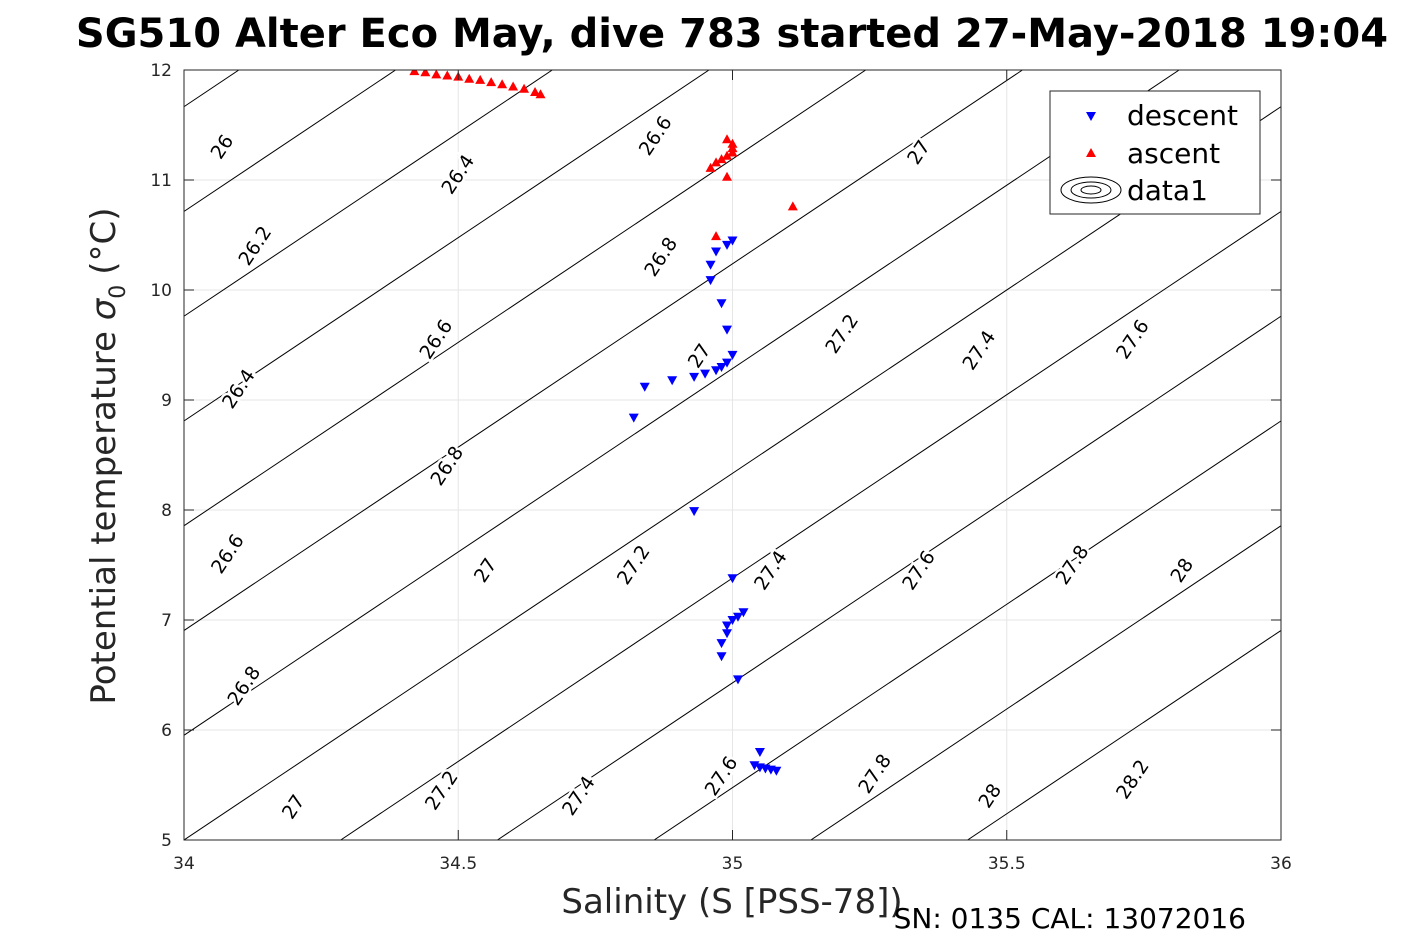 Image resolution: width=1417 pixels, height=949 pixels. I want to click on legend-contour-label: data1, so click(1167, 190).